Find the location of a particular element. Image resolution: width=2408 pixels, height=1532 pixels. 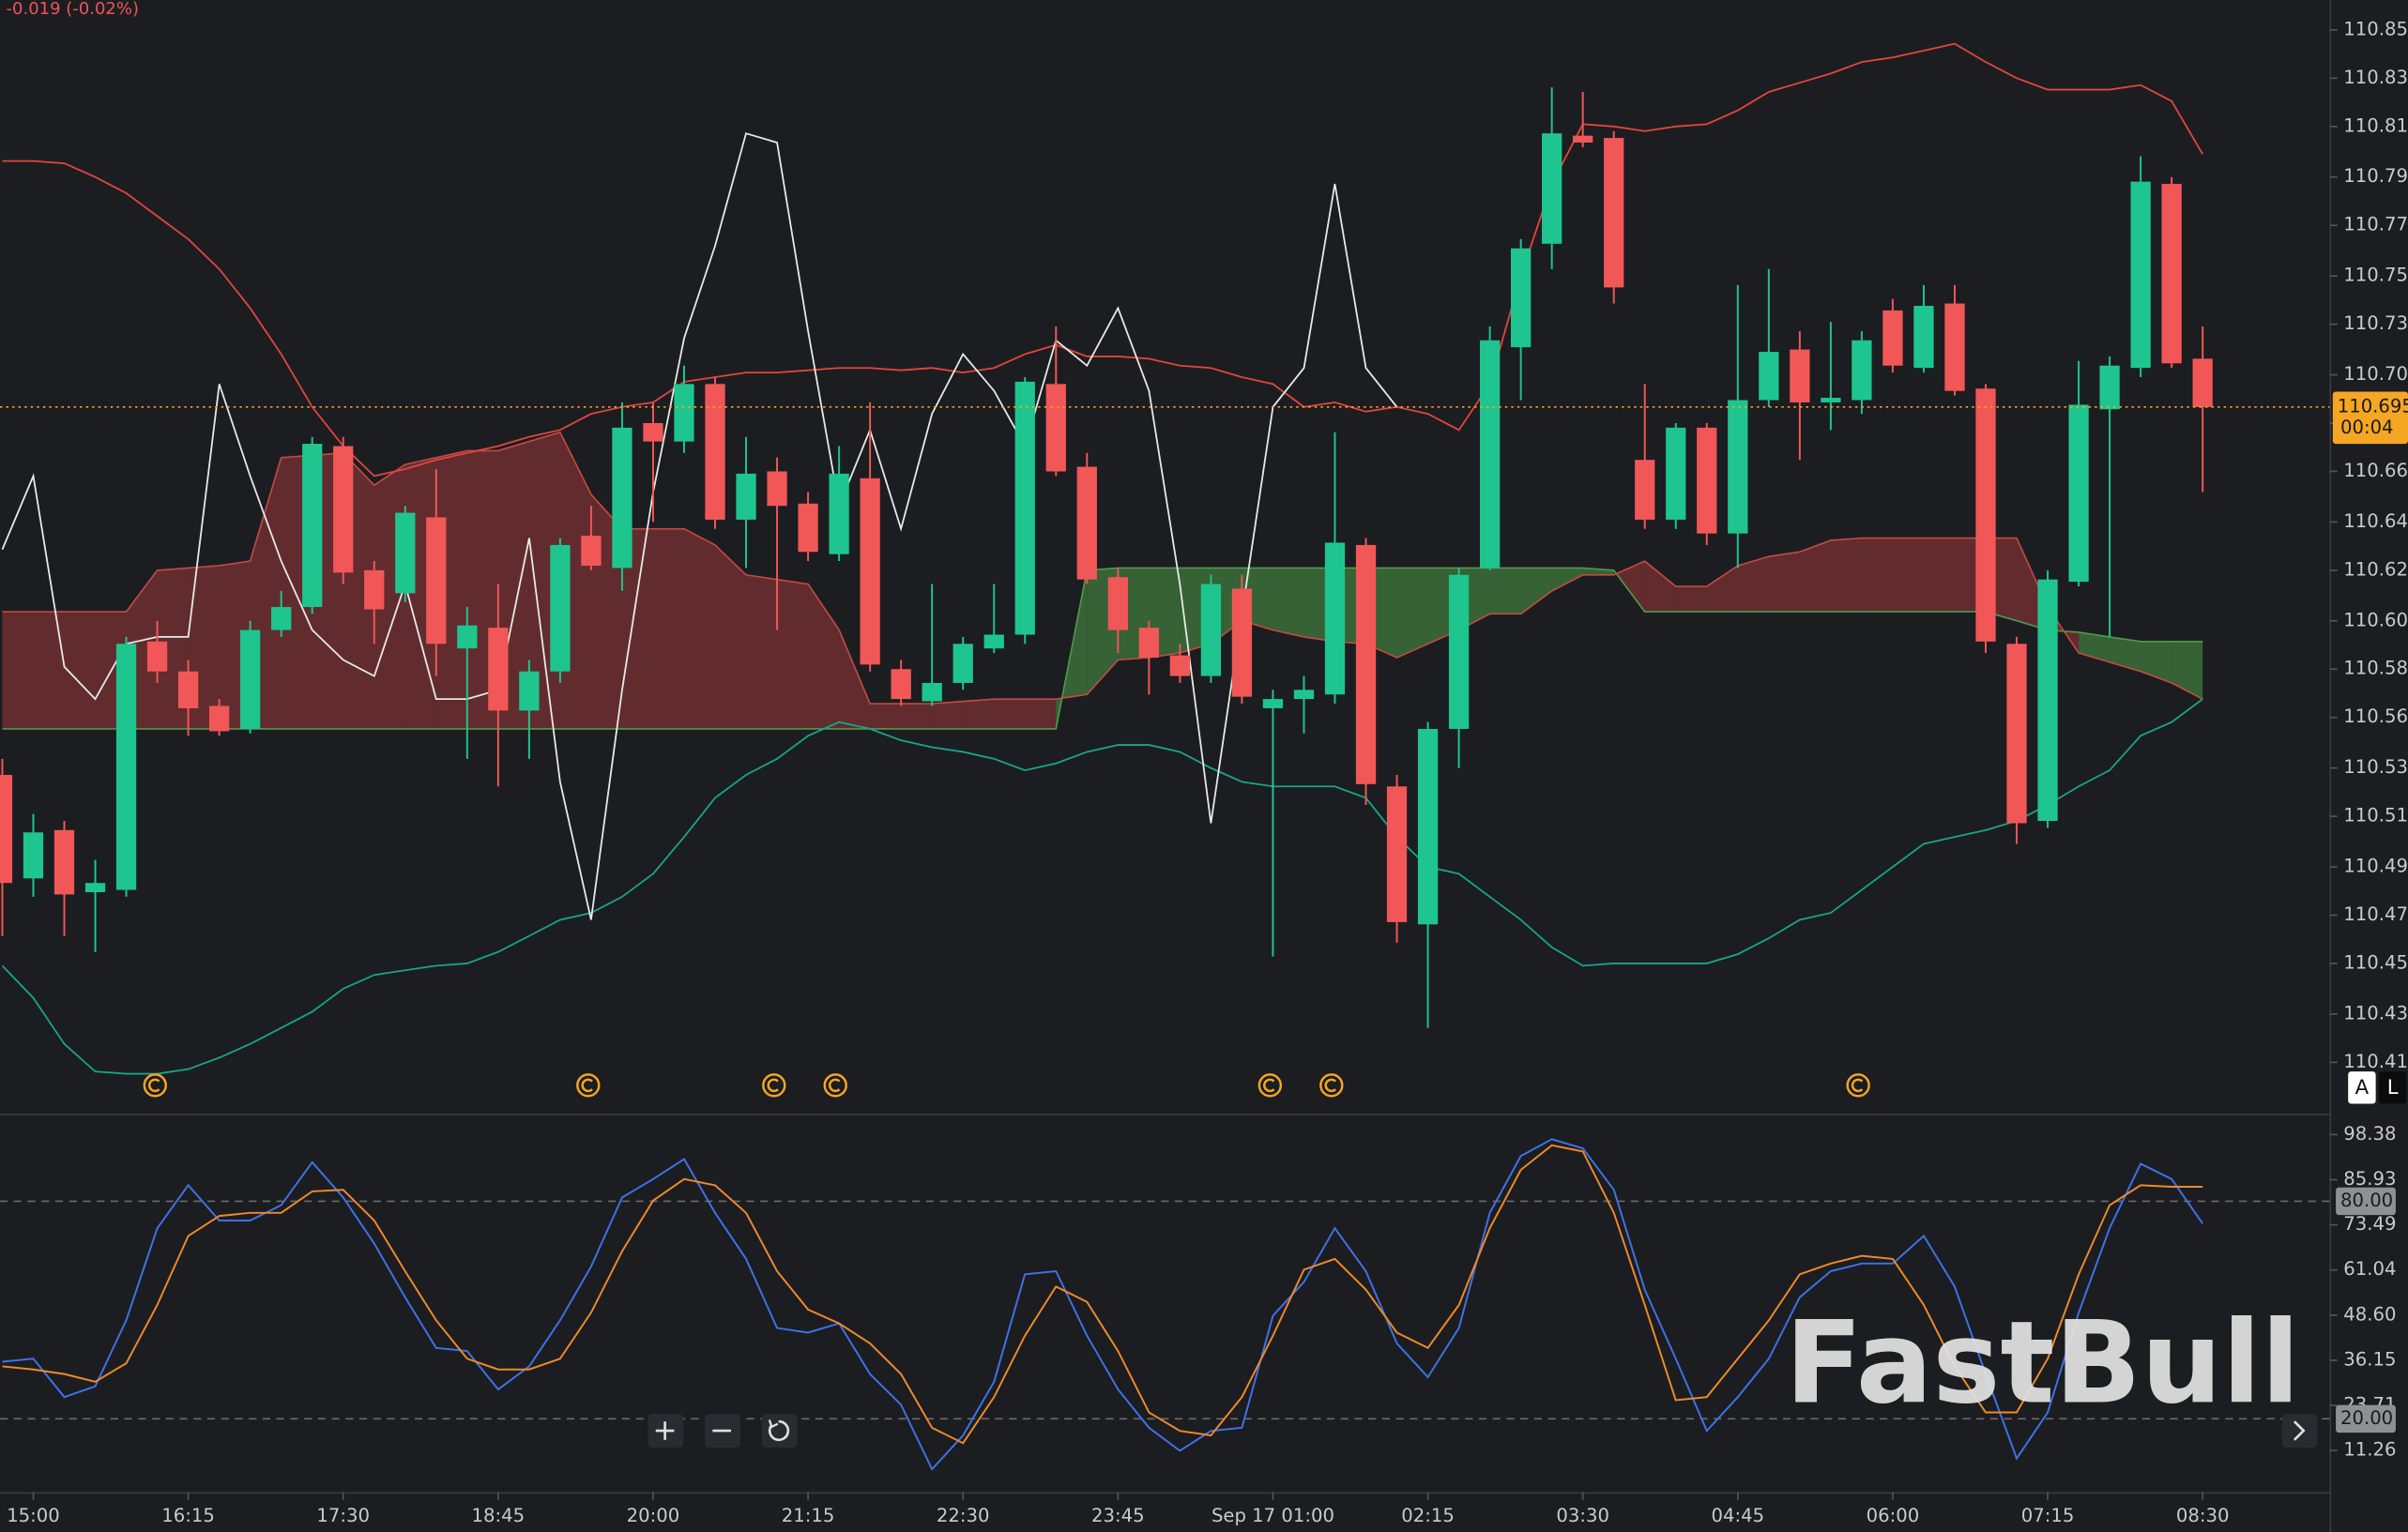

oscillator-tick-label: 61.04 is located at coordinates (2369, 1269).